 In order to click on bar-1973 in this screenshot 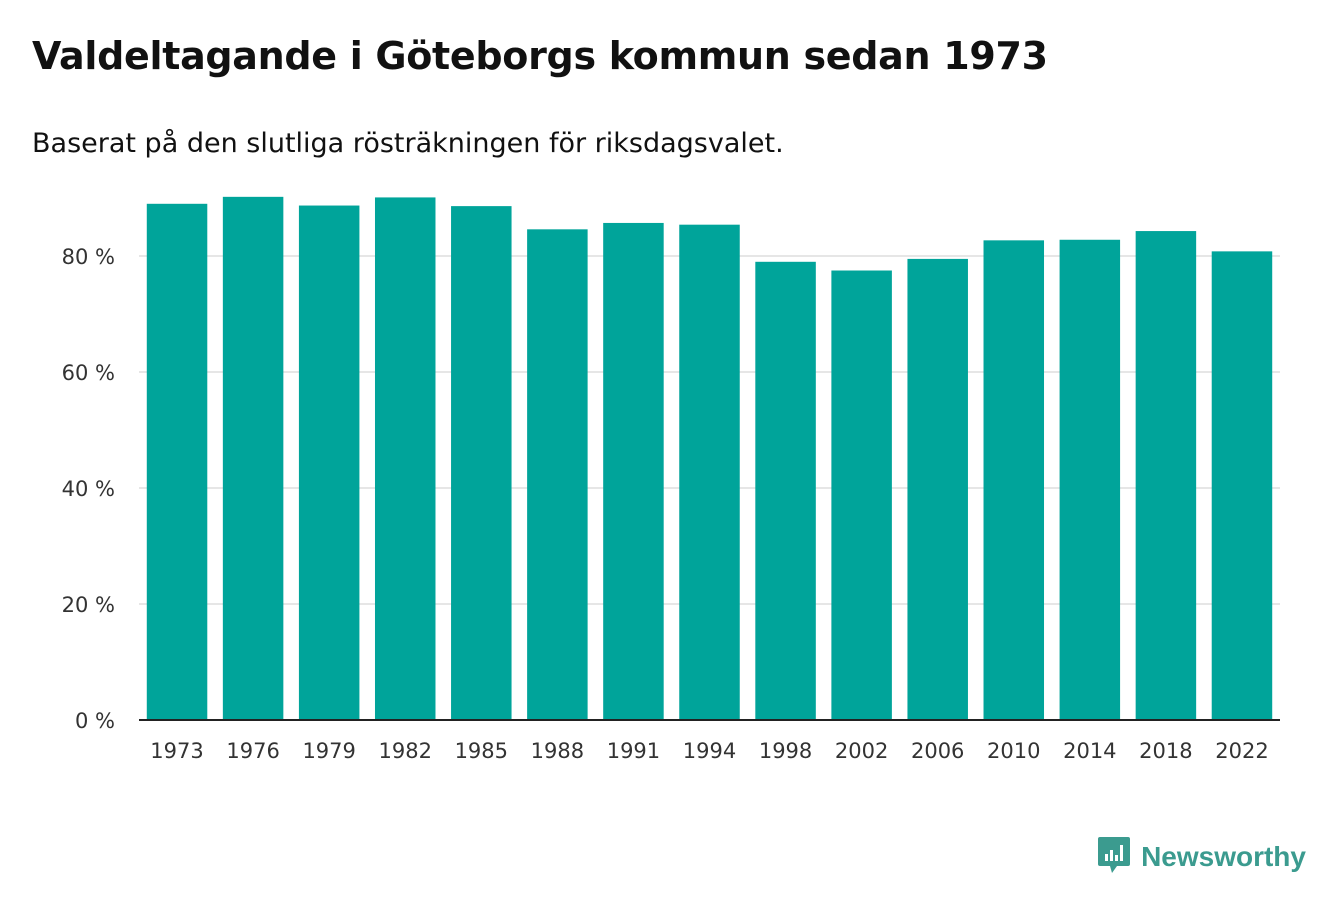, I will do `click(177, 462)`.